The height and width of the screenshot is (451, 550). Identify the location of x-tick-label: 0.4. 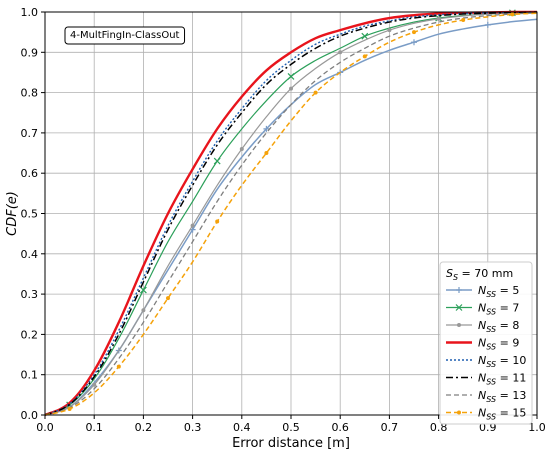
(242, 427).